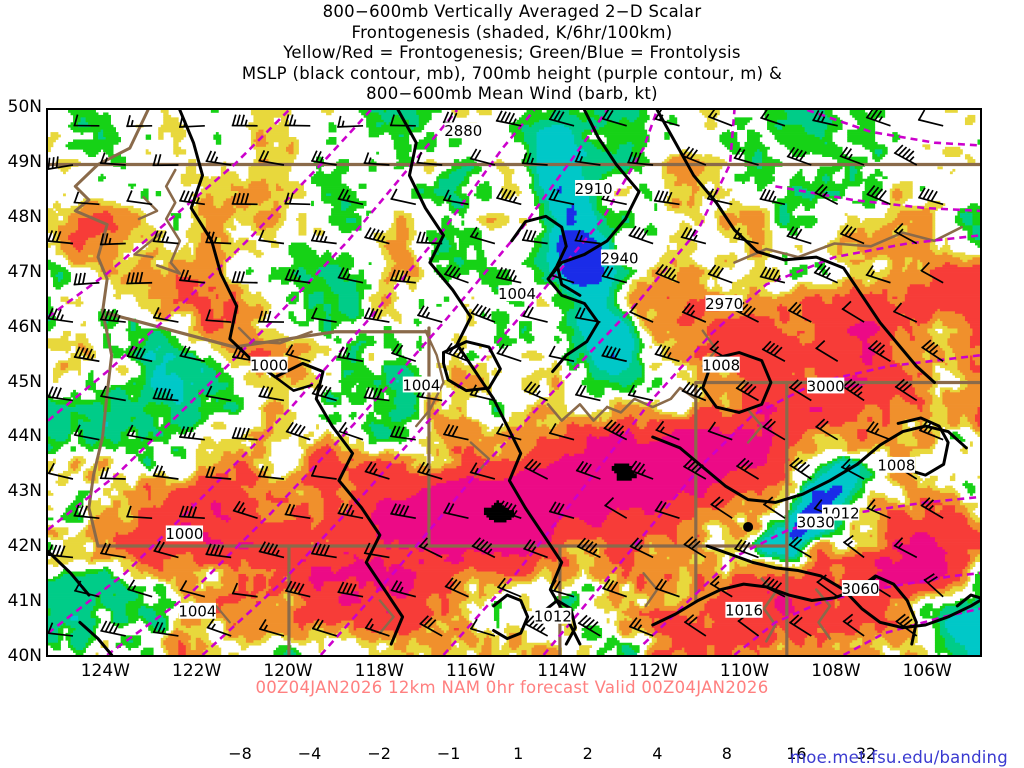 This screenshot has width=1024, height=768. Describe the element at coordinates (470, 671) in the screenshot. I see `lon-tick-116W: 116W` at that location.